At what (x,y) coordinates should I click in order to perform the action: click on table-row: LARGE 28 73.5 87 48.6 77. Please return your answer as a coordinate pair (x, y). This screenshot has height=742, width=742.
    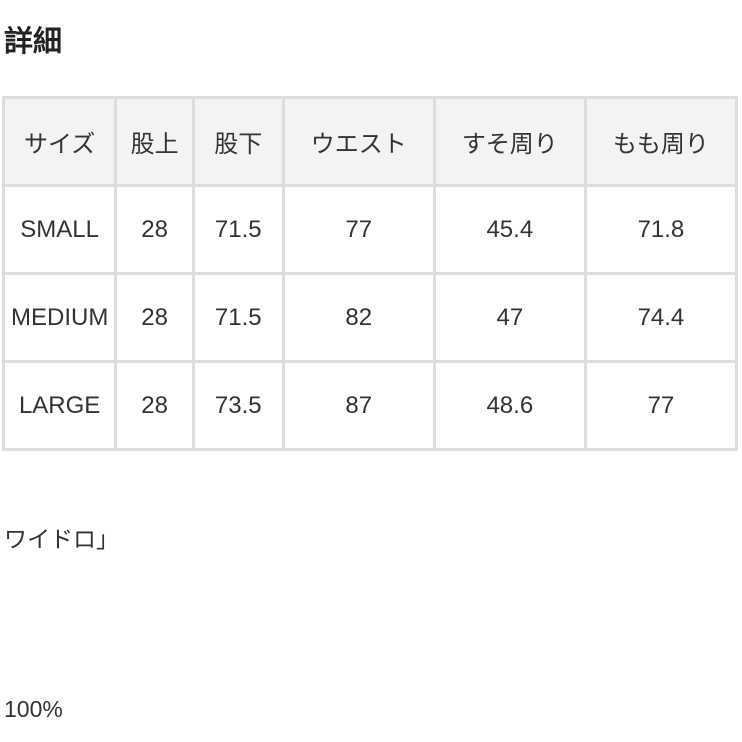
    Looking at the image, I should click on (370, 405).